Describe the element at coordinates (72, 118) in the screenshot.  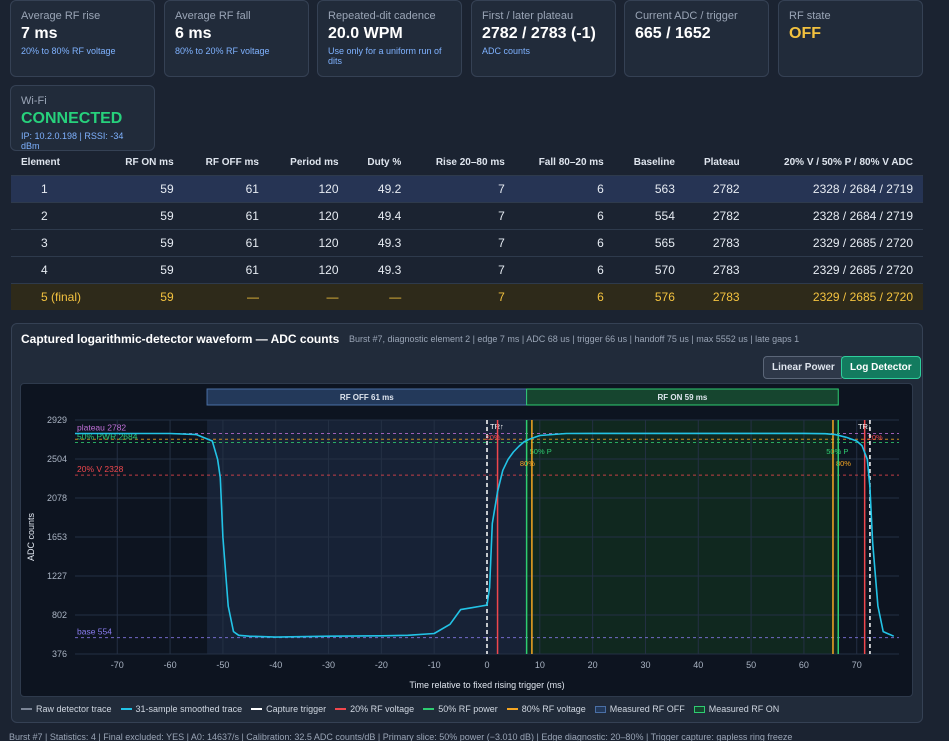
I see `wifi-status: CONNECTED` at that location.